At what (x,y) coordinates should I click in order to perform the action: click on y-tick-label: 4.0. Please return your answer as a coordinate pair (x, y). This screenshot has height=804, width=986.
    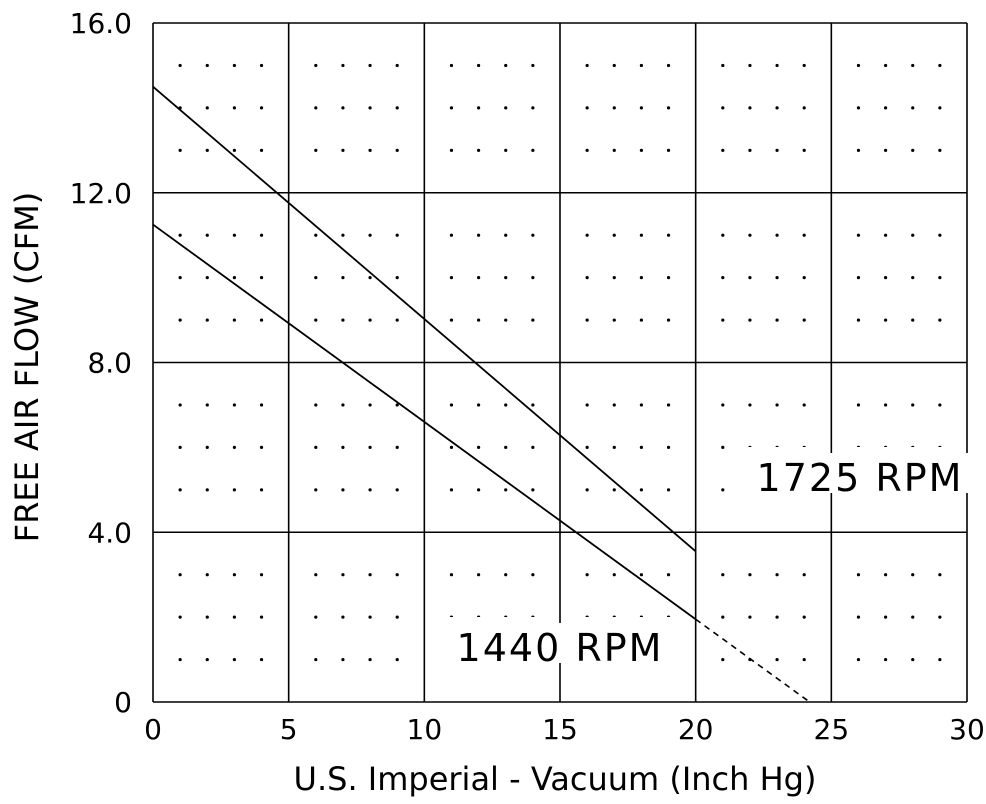
    Looking at the image, I should click on (109, 532).